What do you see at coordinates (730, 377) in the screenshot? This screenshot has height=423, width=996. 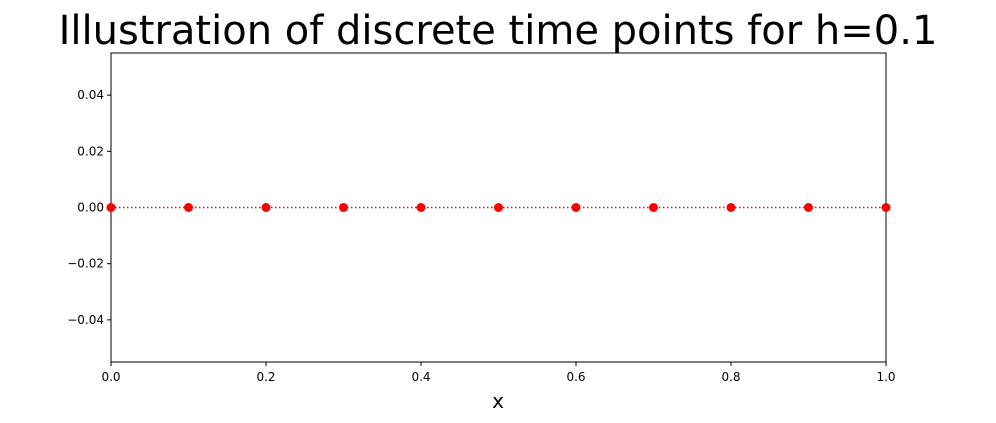 I see `x-tick-label: 0.8` at bounding box center [730, 377].